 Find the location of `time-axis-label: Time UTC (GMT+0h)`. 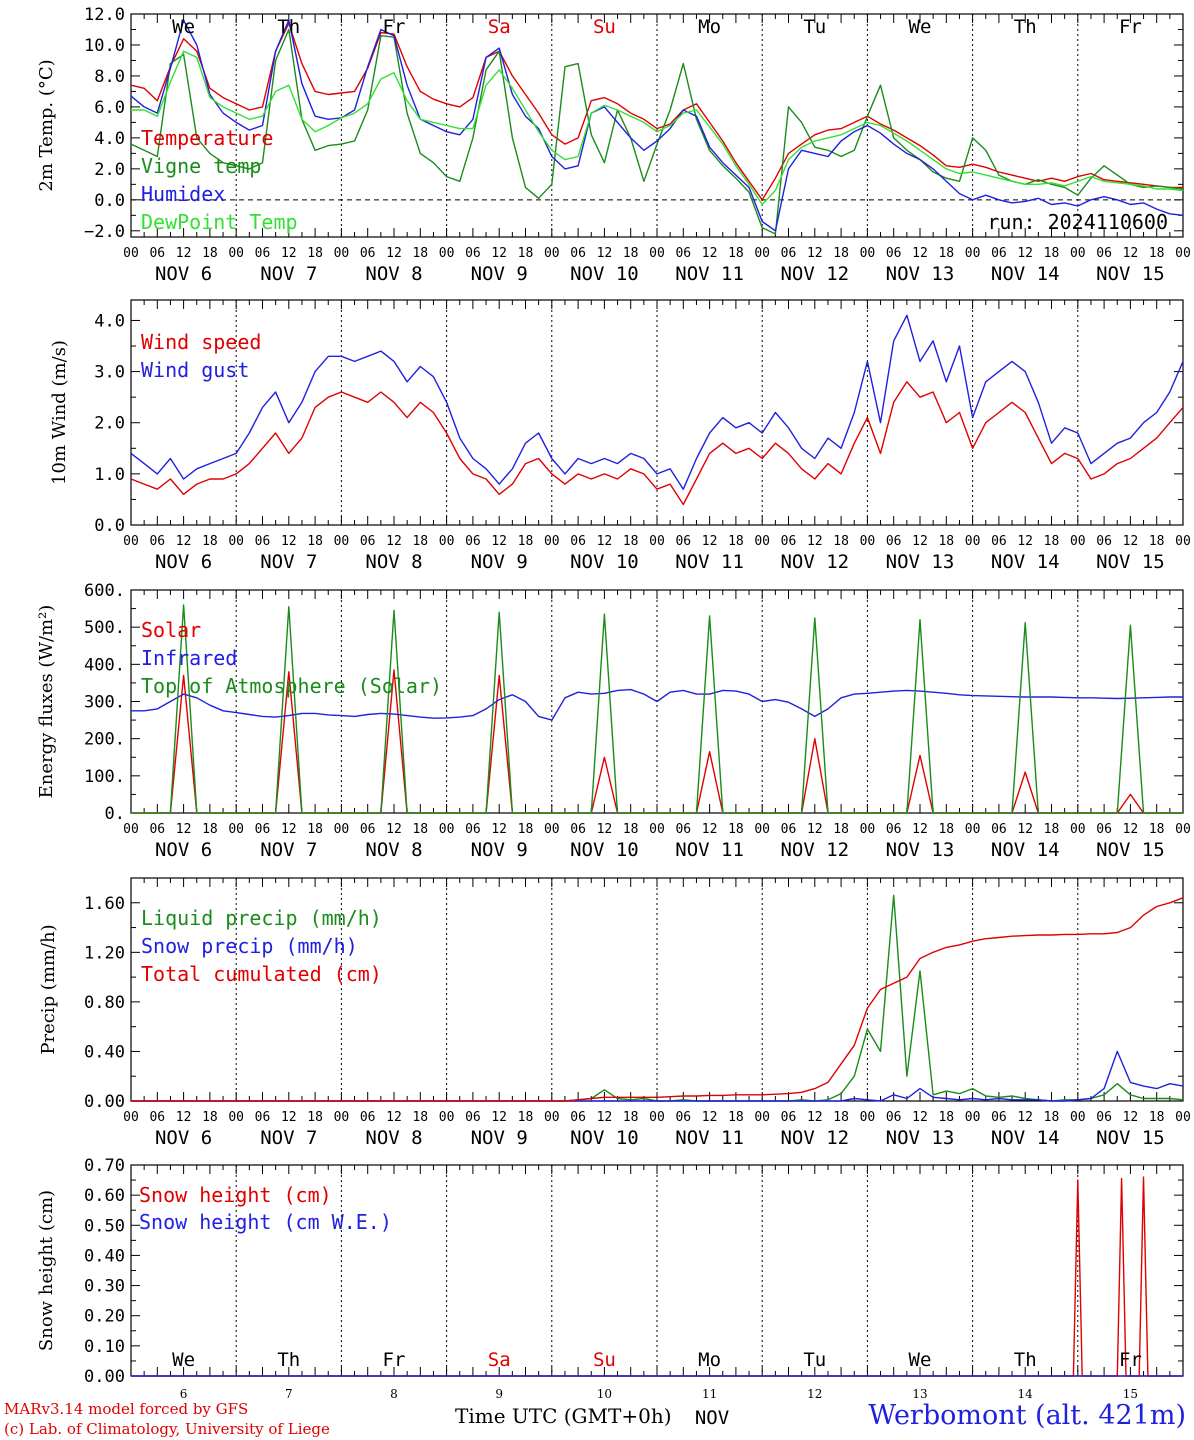

time-axis-label: Time UTC (GMT+0h) is located at coordinates (563, 1416).